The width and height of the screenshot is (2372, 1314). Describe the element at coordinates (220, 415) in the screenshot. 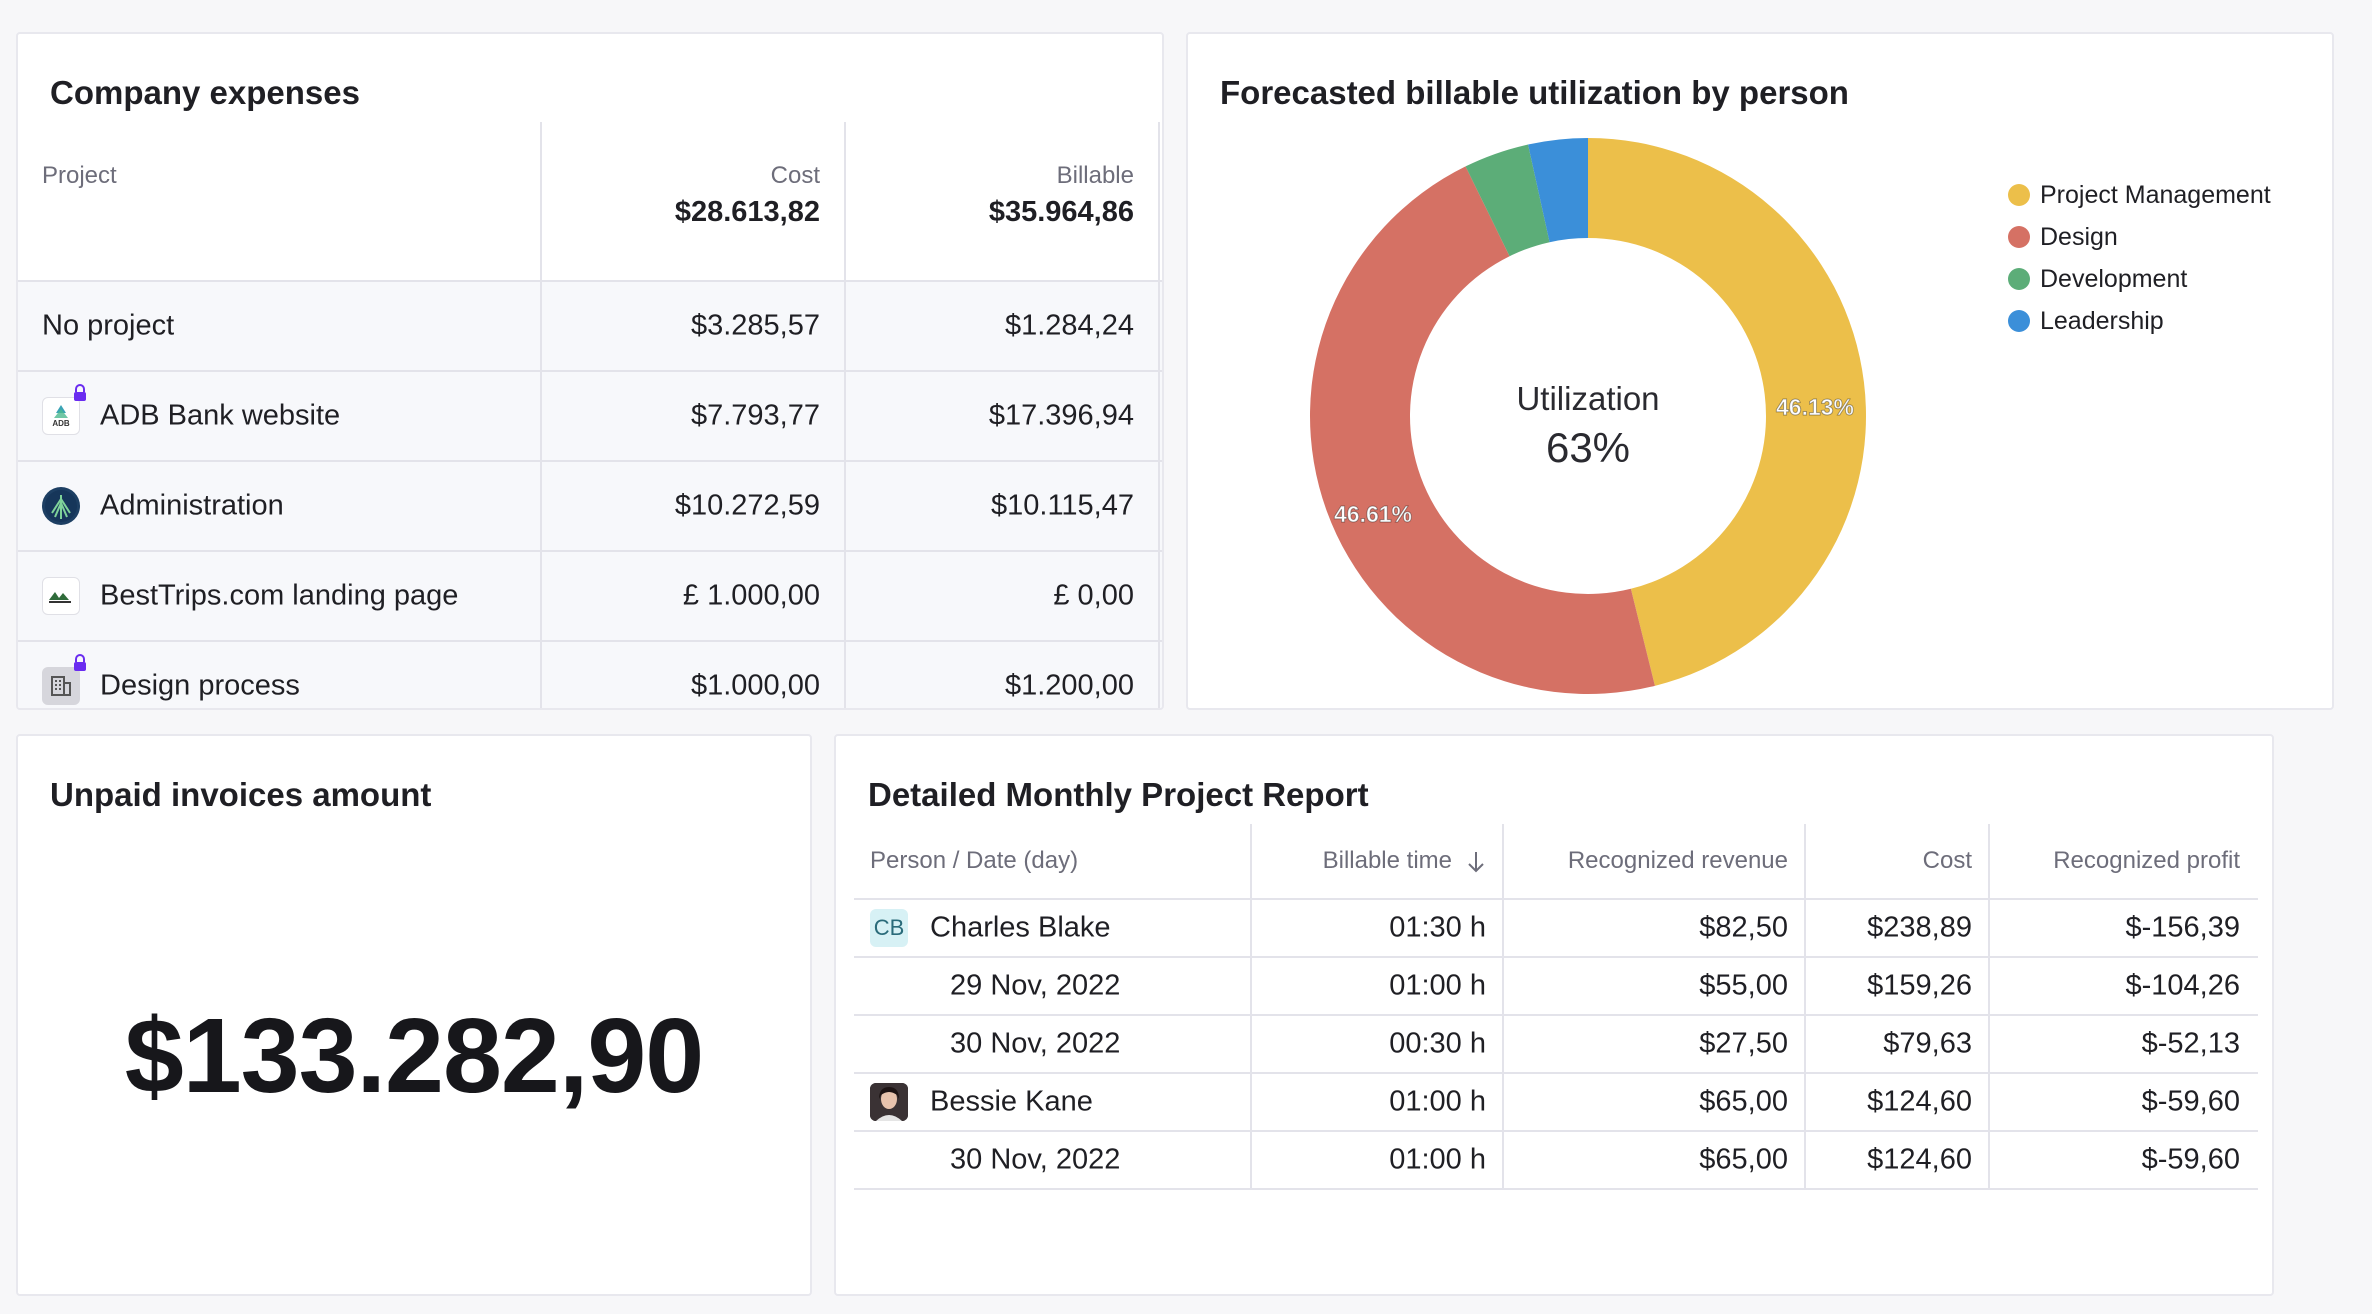

I see `project-name: ADB Bank website` at that location.